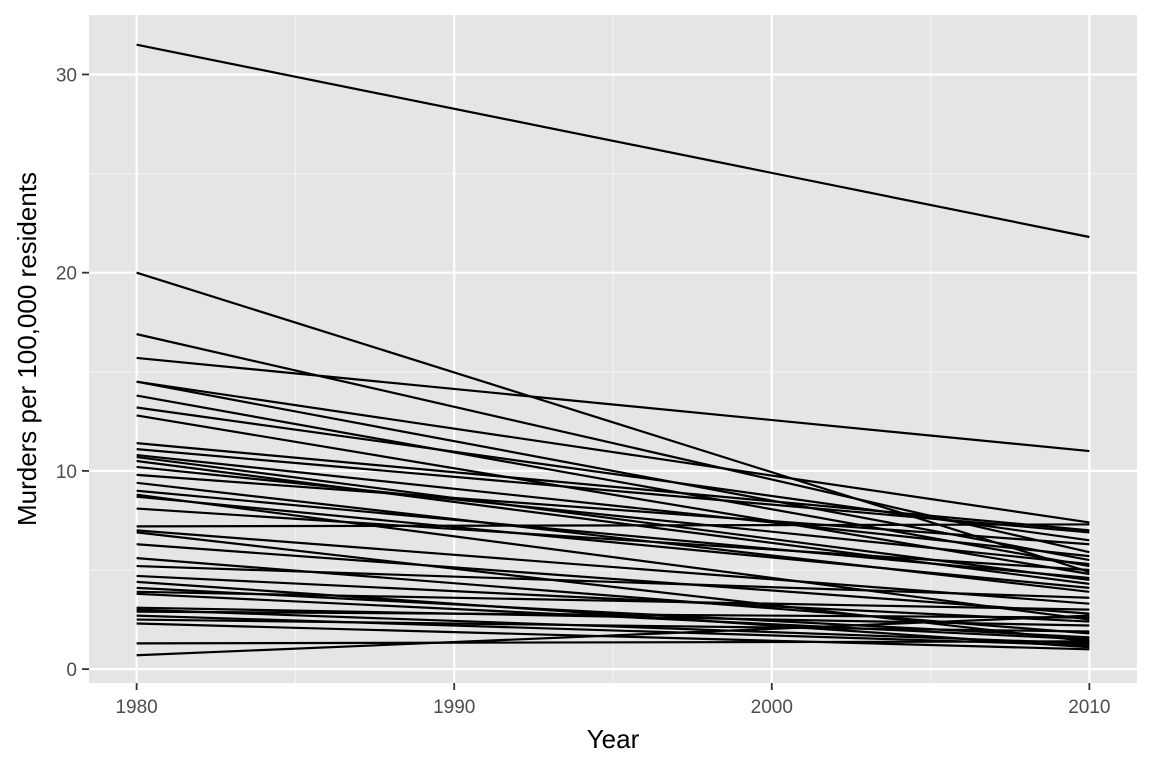  What do you see at coordinates (66, 274) in the screenshot?
I see `y-tick-label: 20` at bounding box center [66, 274].